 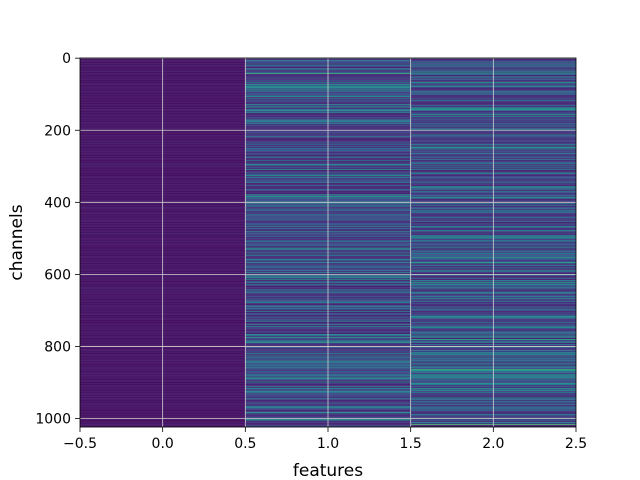 What do you see at coordinates (80, 444) in the screenshot?
I see `x-tick-label: −0.5` at bounding box center [80, 444].